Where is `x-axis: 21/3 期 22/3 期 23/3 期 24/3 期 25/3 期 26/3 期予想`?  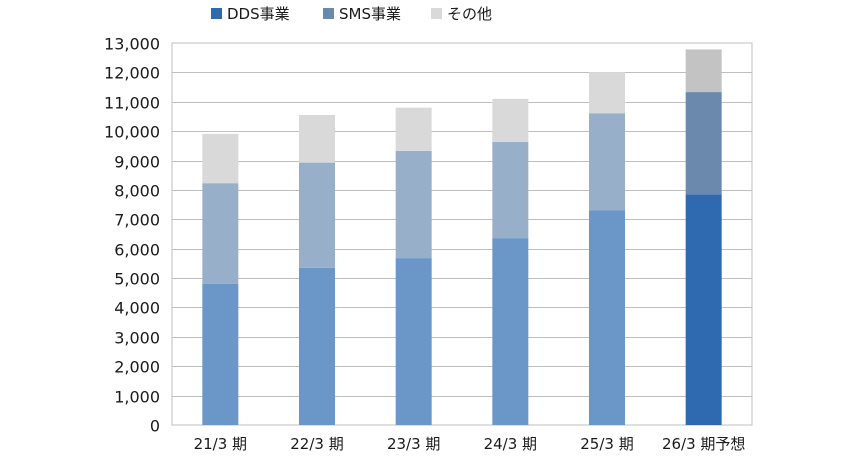 x-axis: 21/3 期 22/3 期 23/3 期 24/3 期 25/3 期 26/3 期予想 is located at coordinates (470, 444).